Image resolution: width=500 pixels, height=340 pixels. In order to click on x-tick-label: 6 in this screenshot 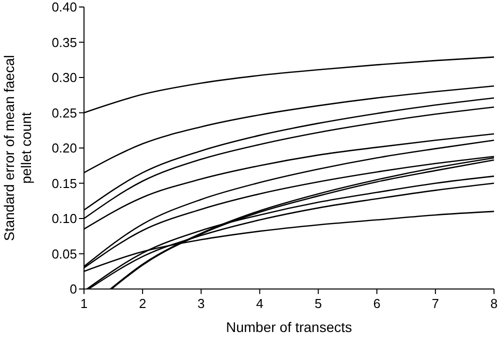, I will do `click(376, 303)`.